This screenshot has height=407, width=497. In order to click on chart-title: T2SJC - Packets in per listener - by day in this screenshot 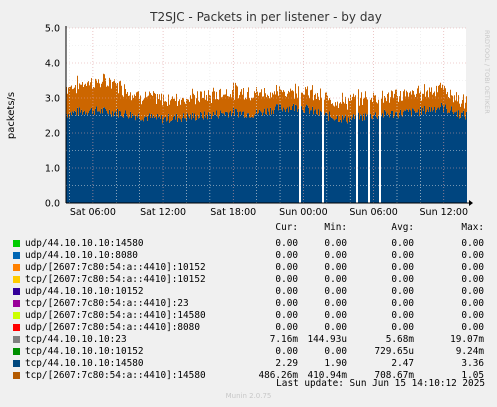, I will do `click(265, 17)`.